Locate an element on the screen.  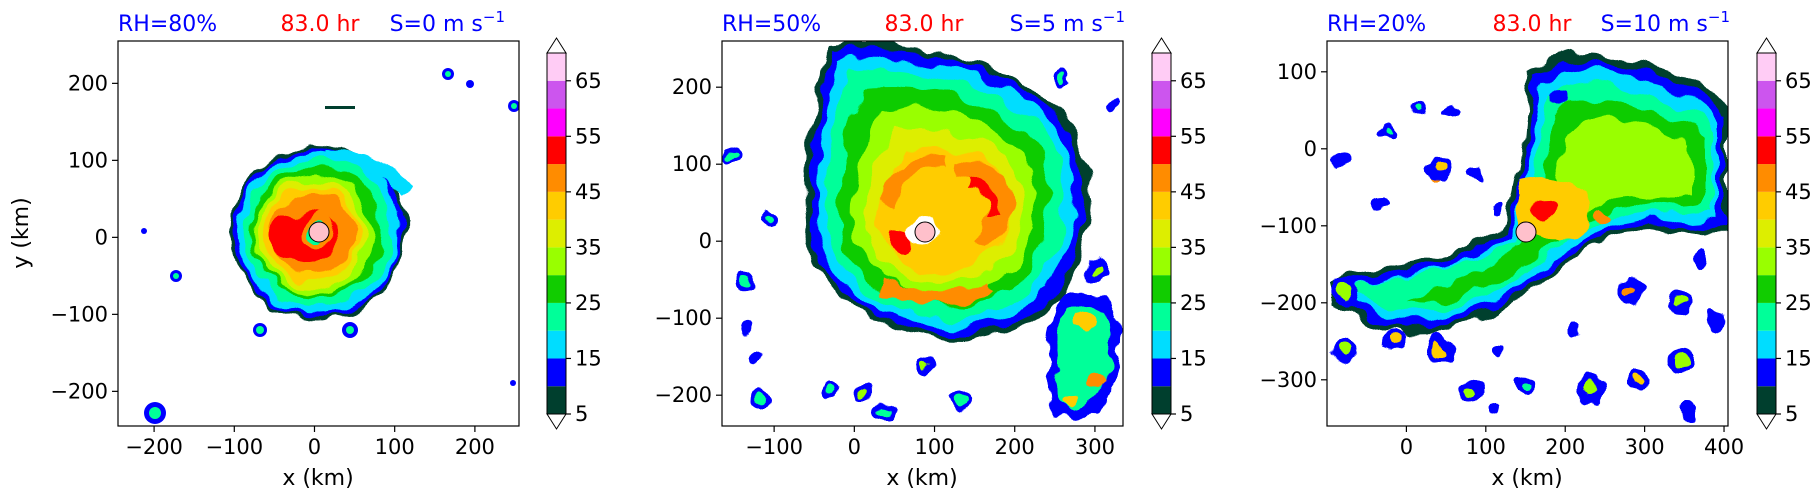
panel-2-title-right-main: S=5 m s is located at coordinates (1056, 24).